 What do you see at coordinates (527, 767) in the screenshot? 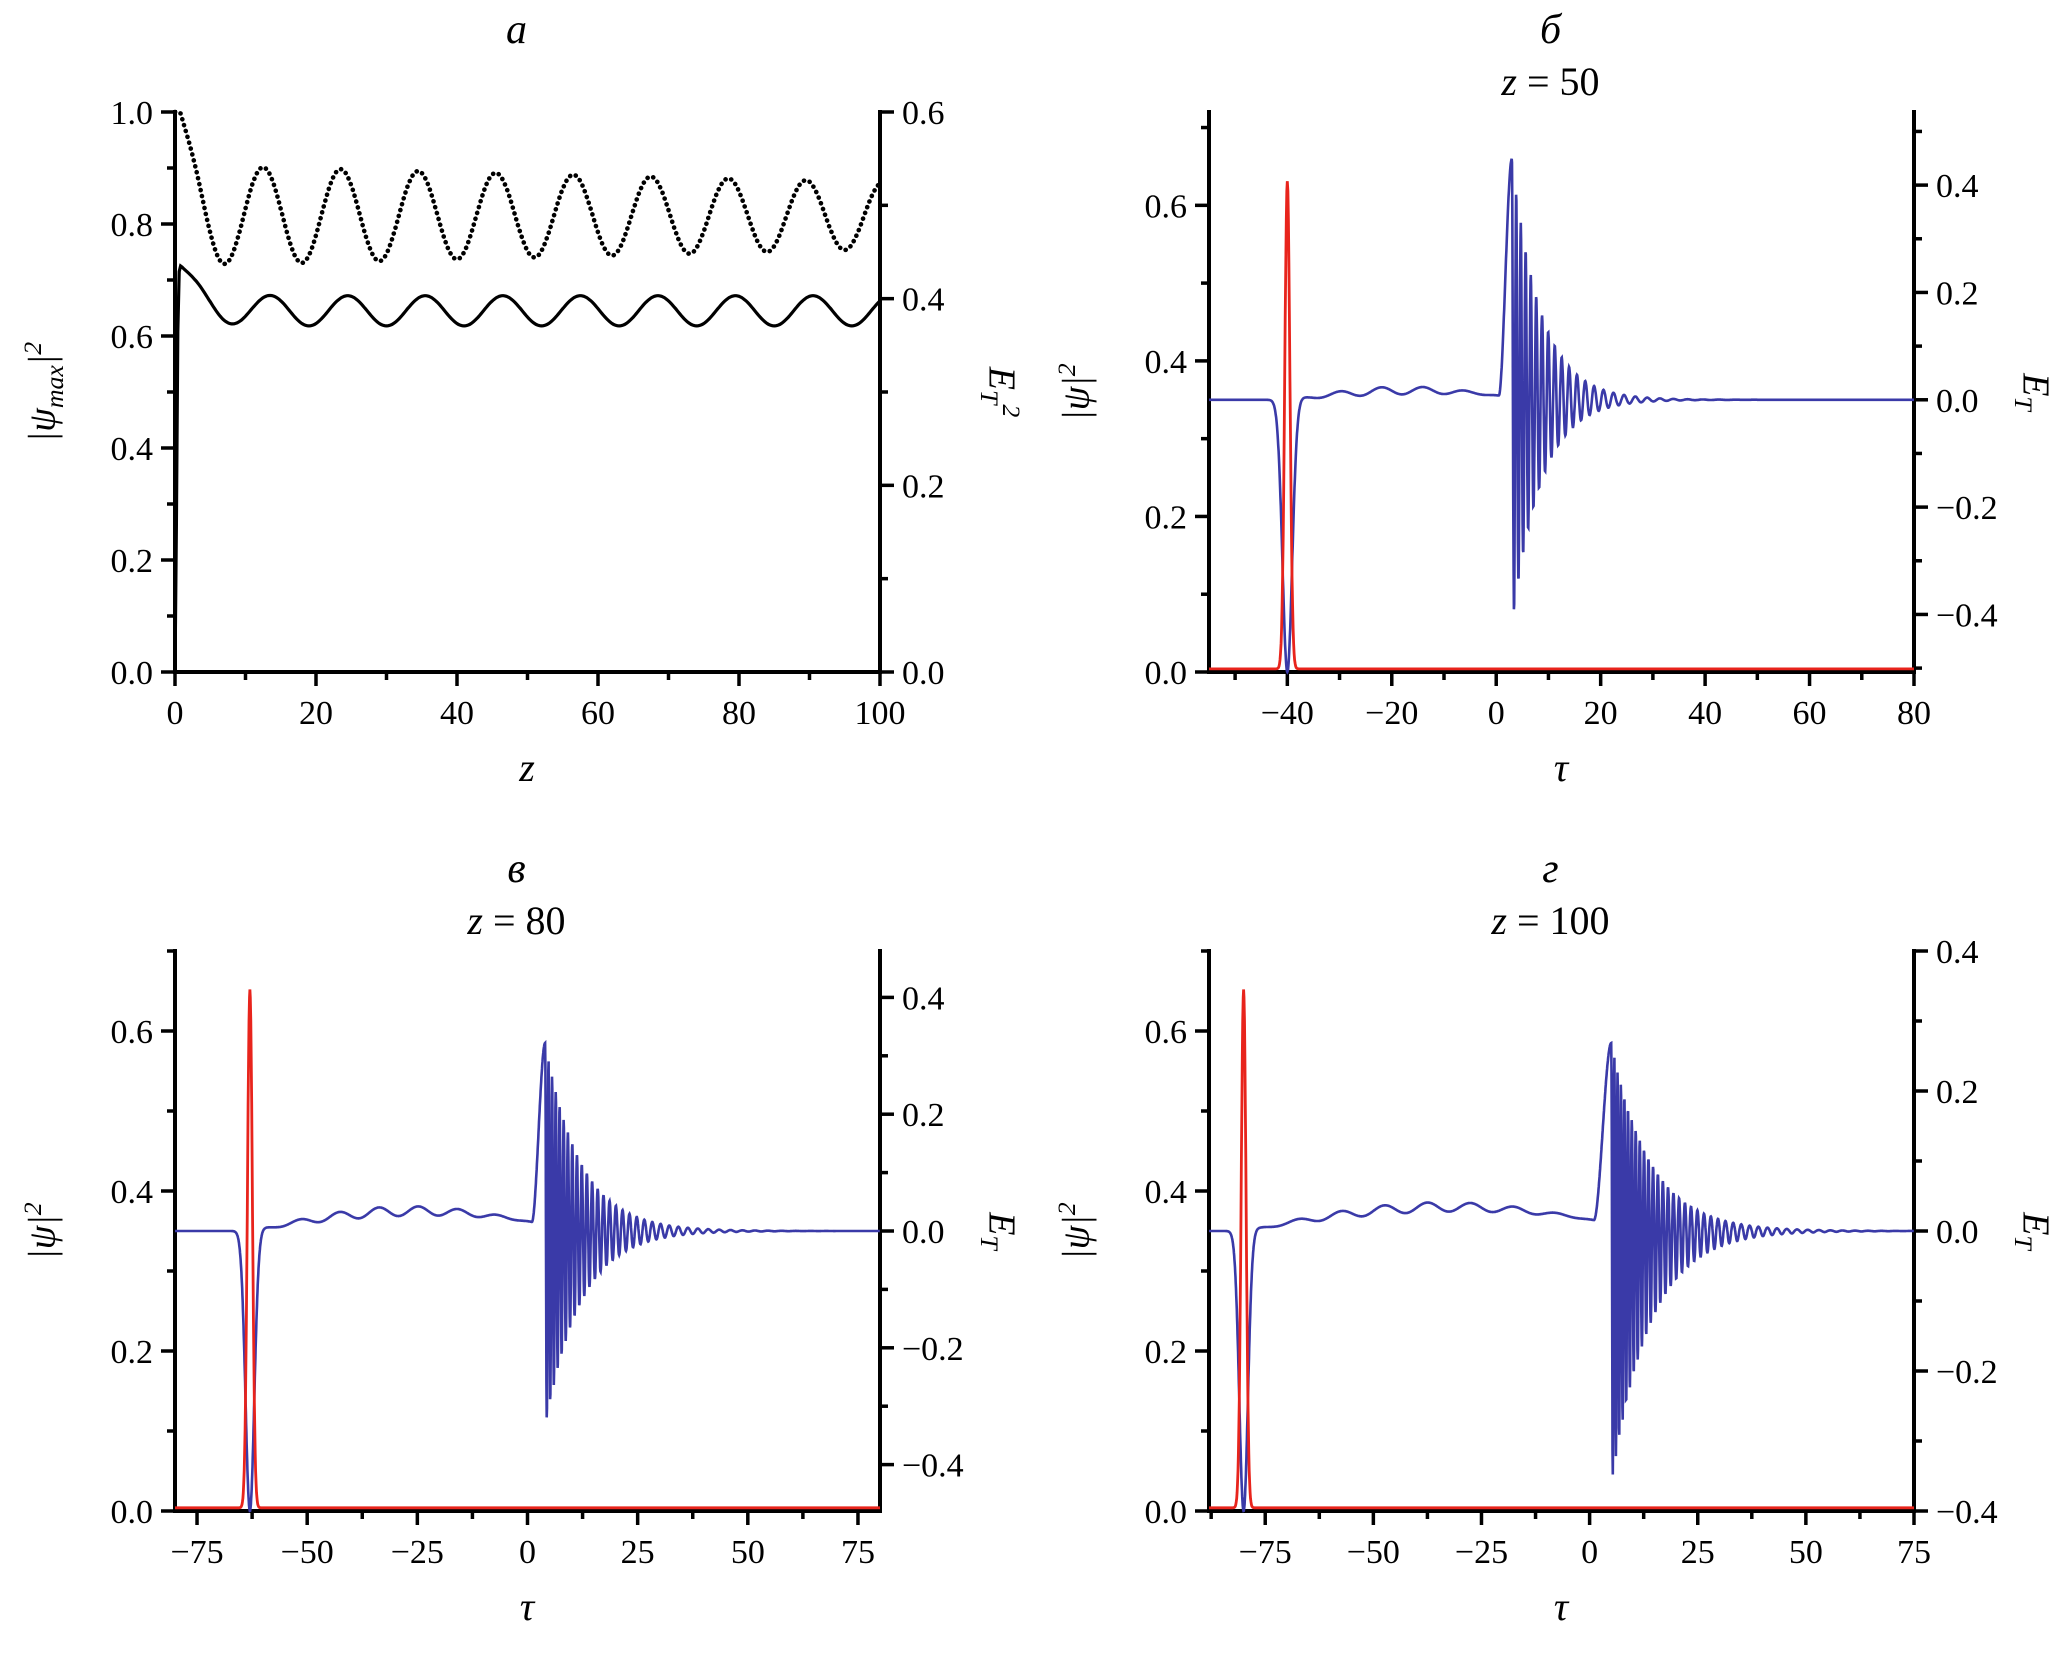
I see `x-axis-label: z` at bounding box center [527, 767].